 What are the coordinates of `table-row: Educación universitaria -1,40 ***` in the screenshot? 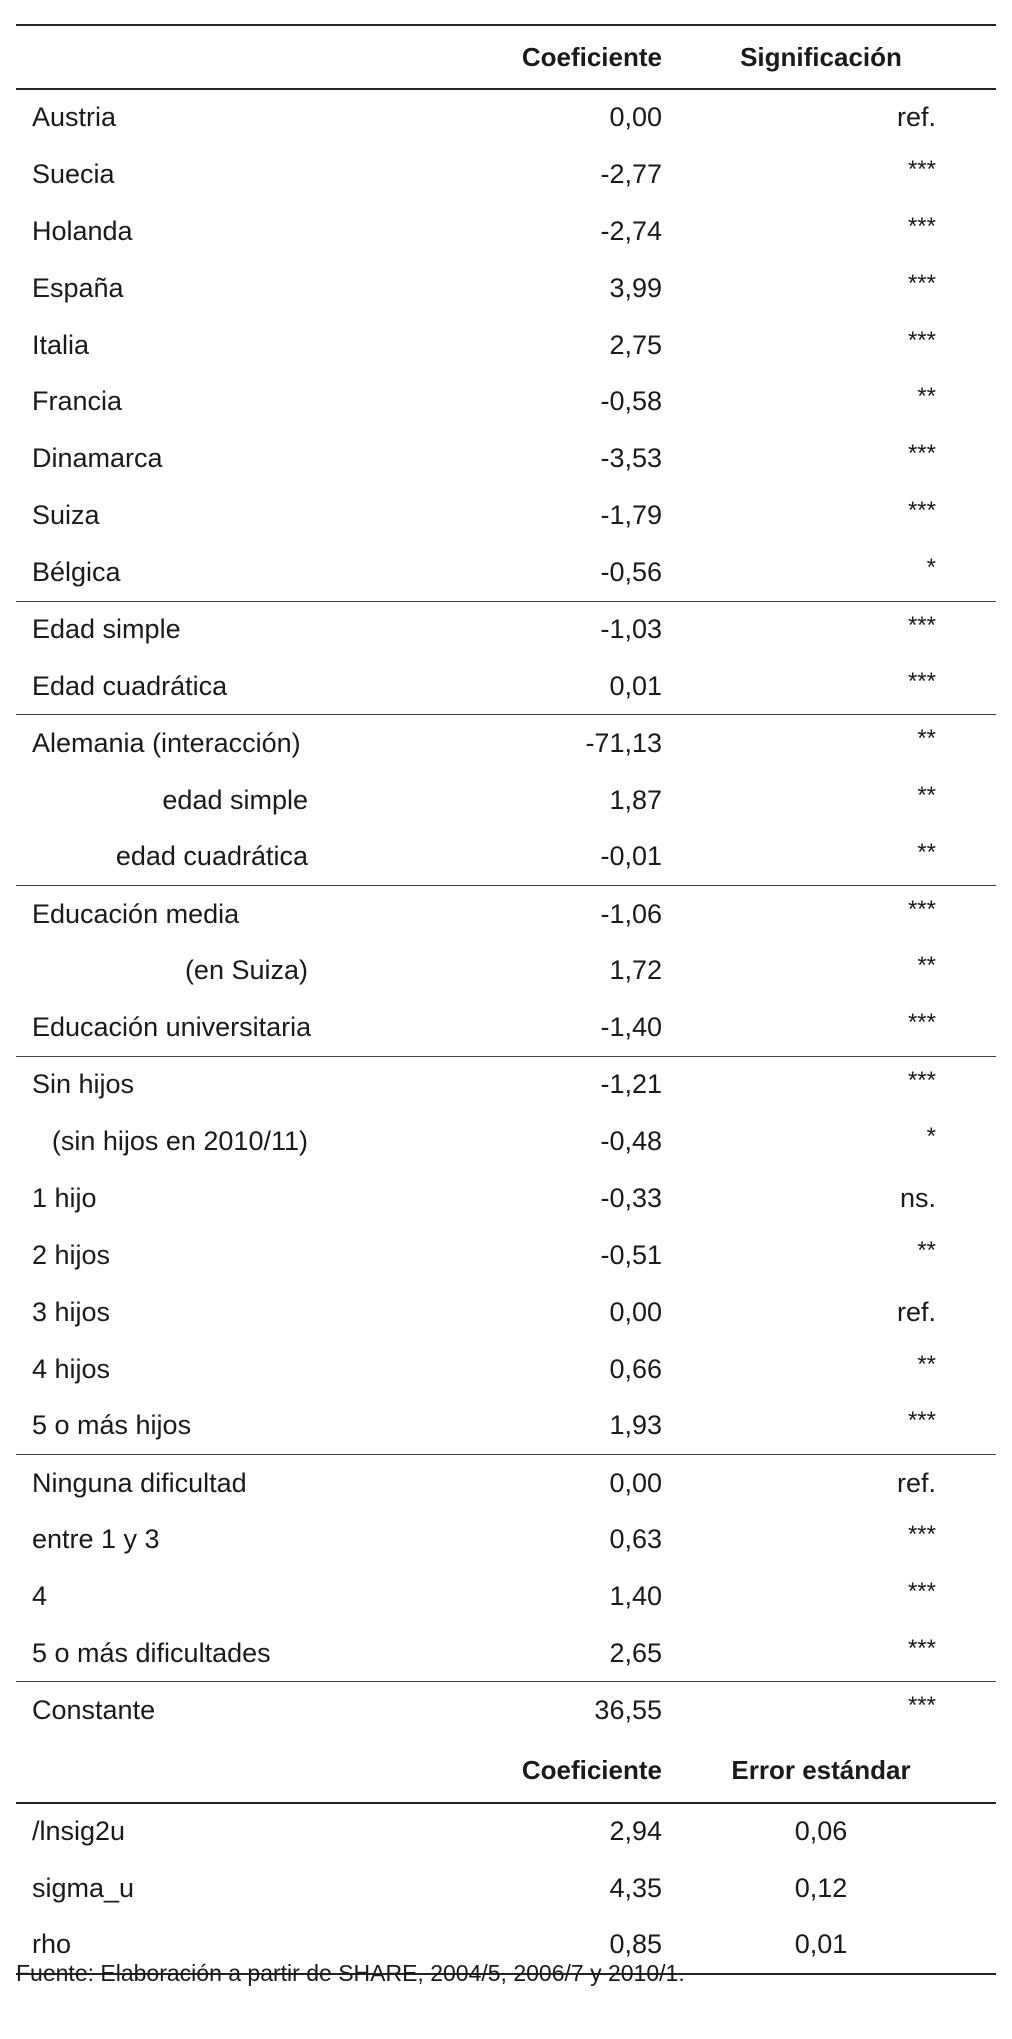 It's located at (506, 1027).